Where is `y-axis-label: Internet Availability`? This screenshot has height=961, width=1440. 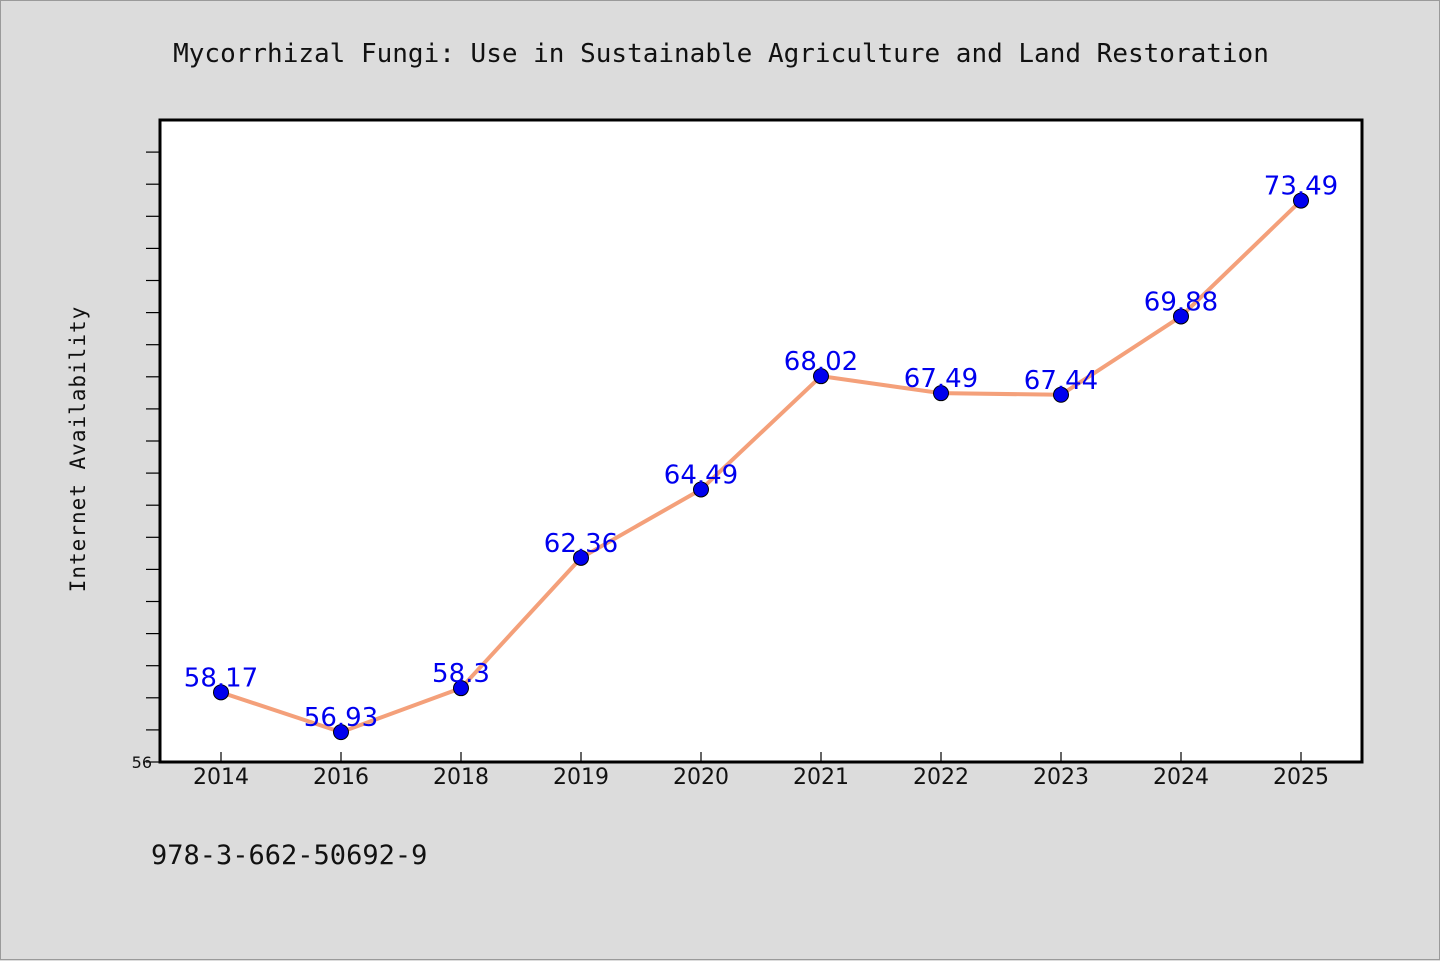
y-axis-label: Internet Availability is located at coordinates (78, 449).